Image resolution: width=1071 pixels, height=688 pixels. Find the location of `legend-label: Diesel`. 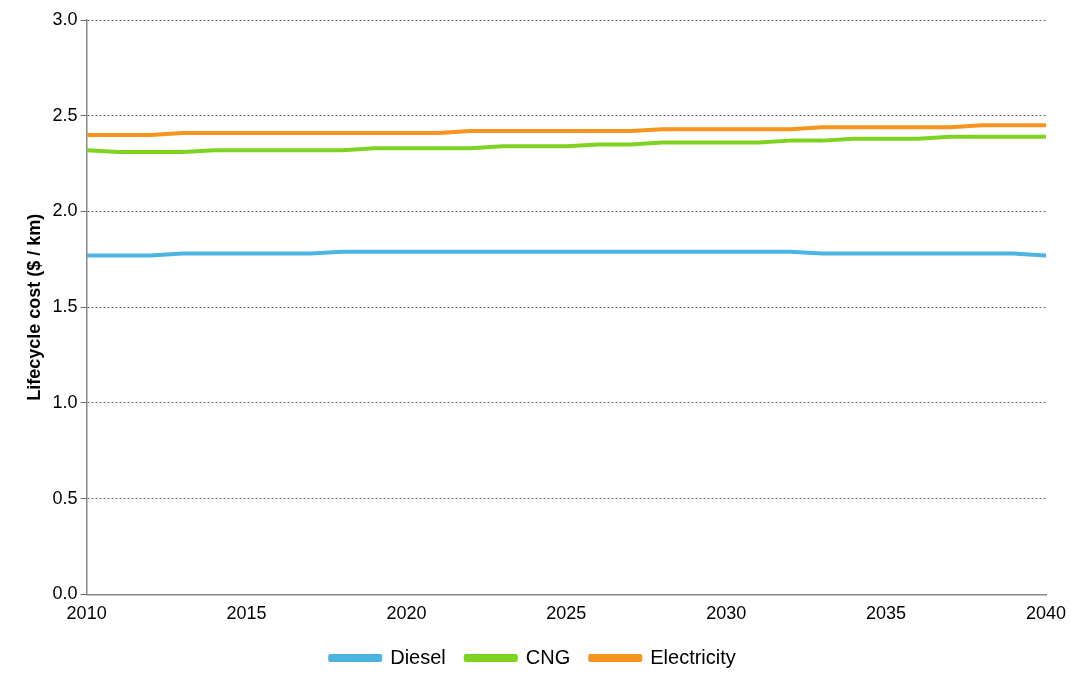

legend-label: Diesel is located at coordinates (418, 656).